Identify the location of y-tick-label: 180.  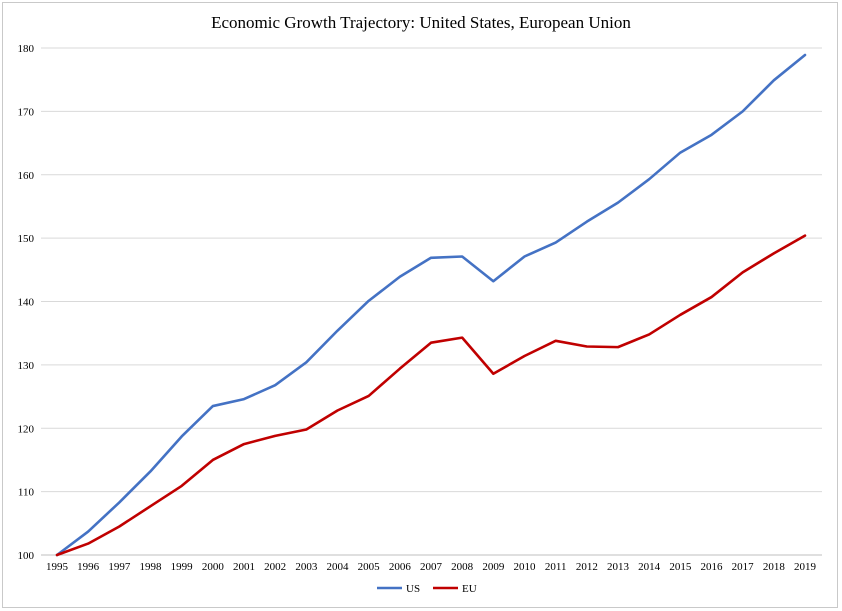
(26, 49).